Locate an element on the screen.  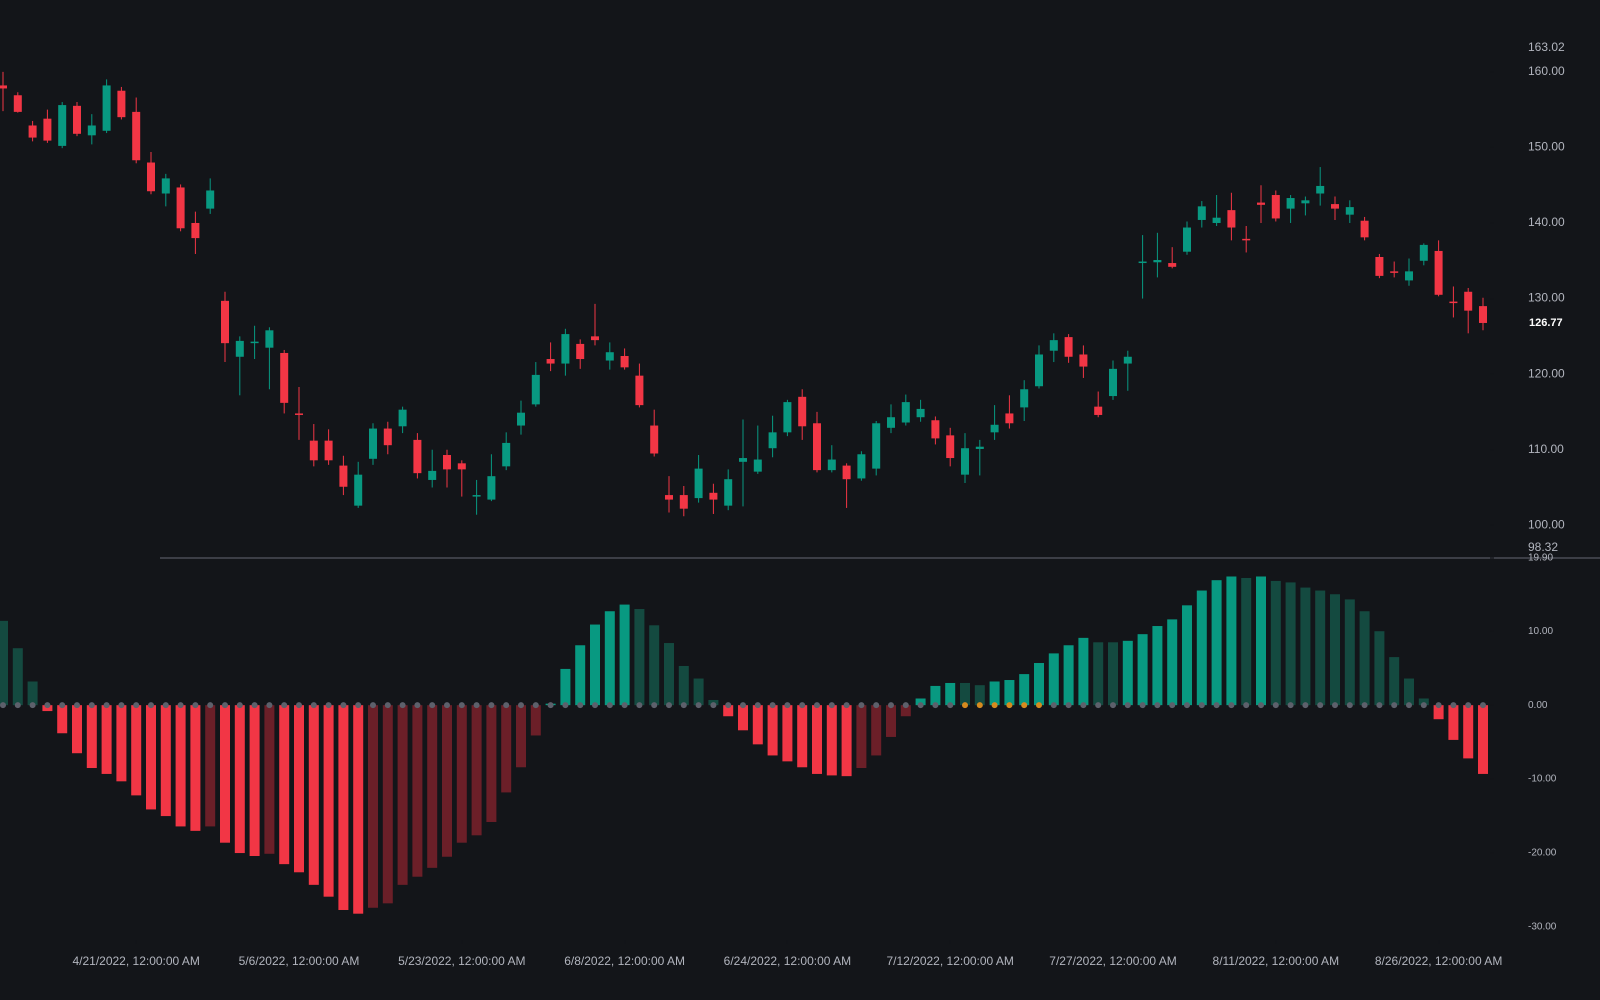
y-tick-label: 100.00 is located at coordinates (1546, 524).